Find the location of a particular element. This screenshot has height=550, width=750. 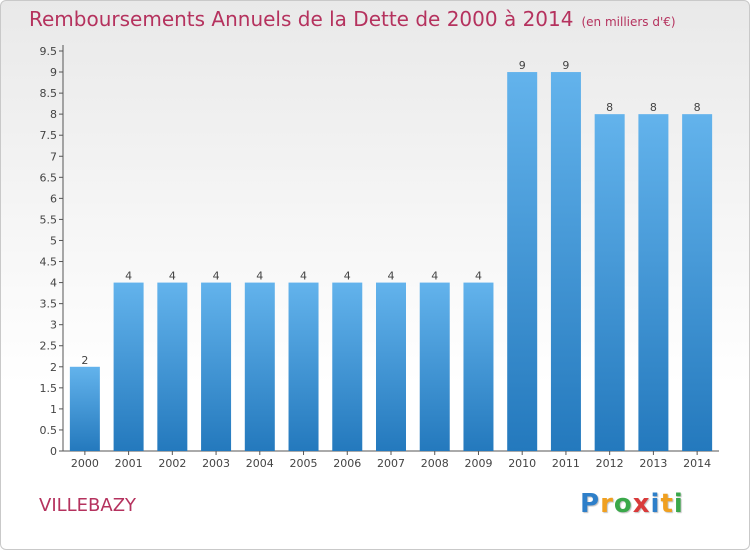

y-tick-label: 9 is located at coordinates (53, 72).